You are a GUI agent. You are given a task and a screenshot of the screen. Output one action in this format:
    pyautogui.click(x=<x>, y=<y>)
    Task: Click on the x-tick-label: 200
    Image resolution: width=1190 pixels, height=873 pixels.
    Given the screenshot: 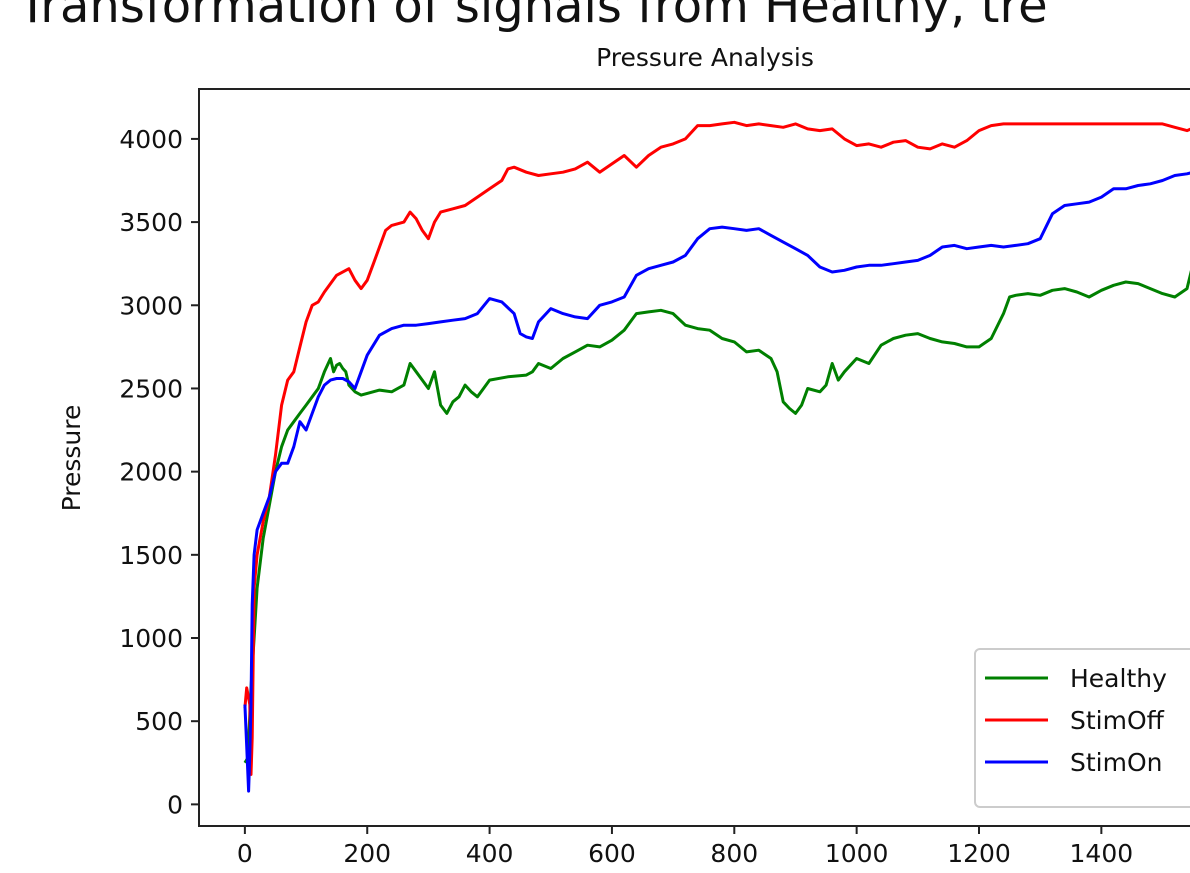 What is the action you would take?
    pyautogui.click(x=367, y=853)
    